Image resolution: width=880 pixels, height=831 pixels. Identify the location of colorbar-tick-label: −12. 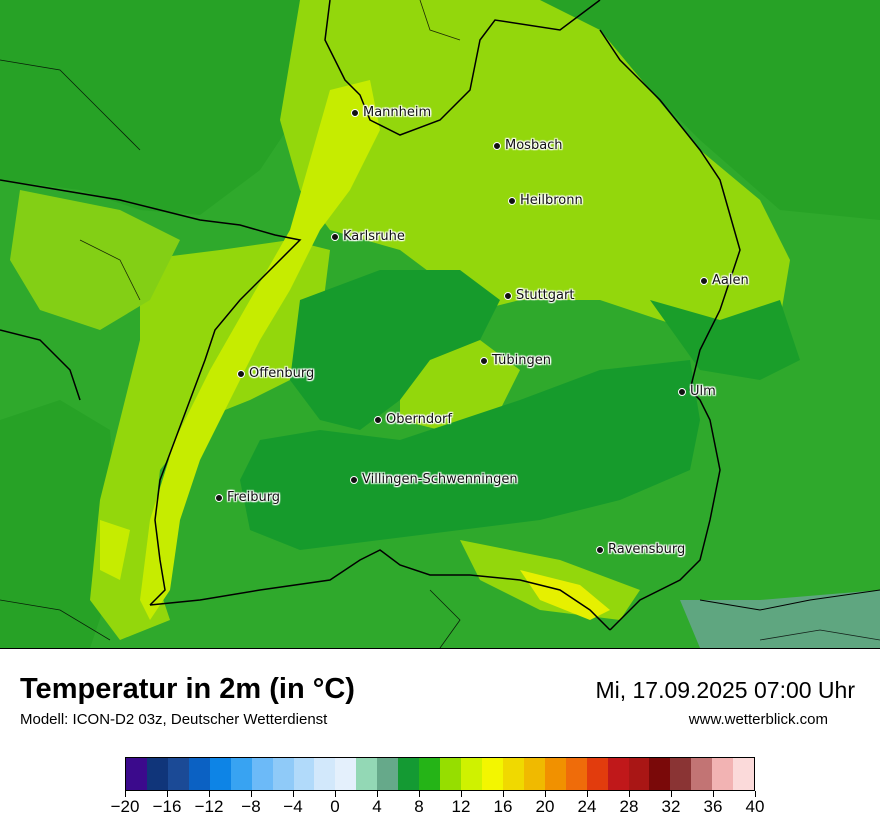
(209, 806).